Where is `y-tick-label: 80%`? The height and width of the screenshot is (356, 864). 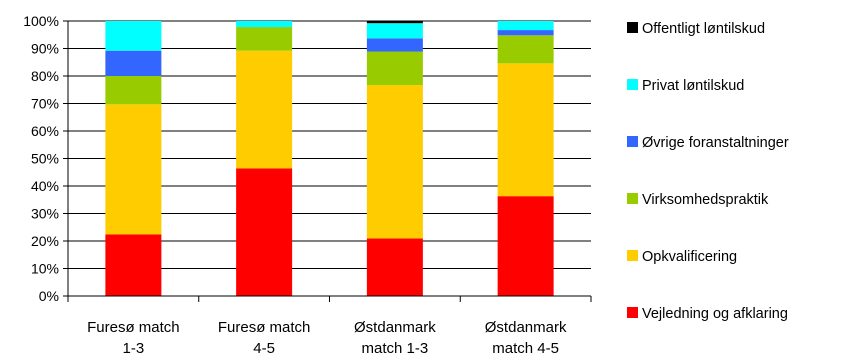
y-tick-label: 80% is located at coordinates (45, 76).